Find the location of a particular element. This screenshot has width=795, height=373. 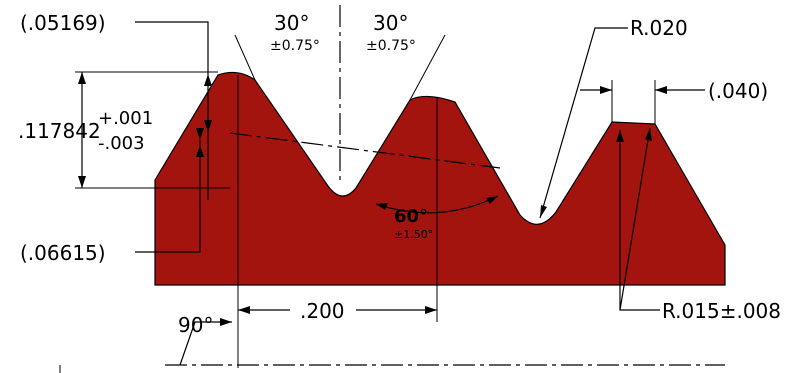

label-05169: (.05169) is located at coordinates (63, 23).